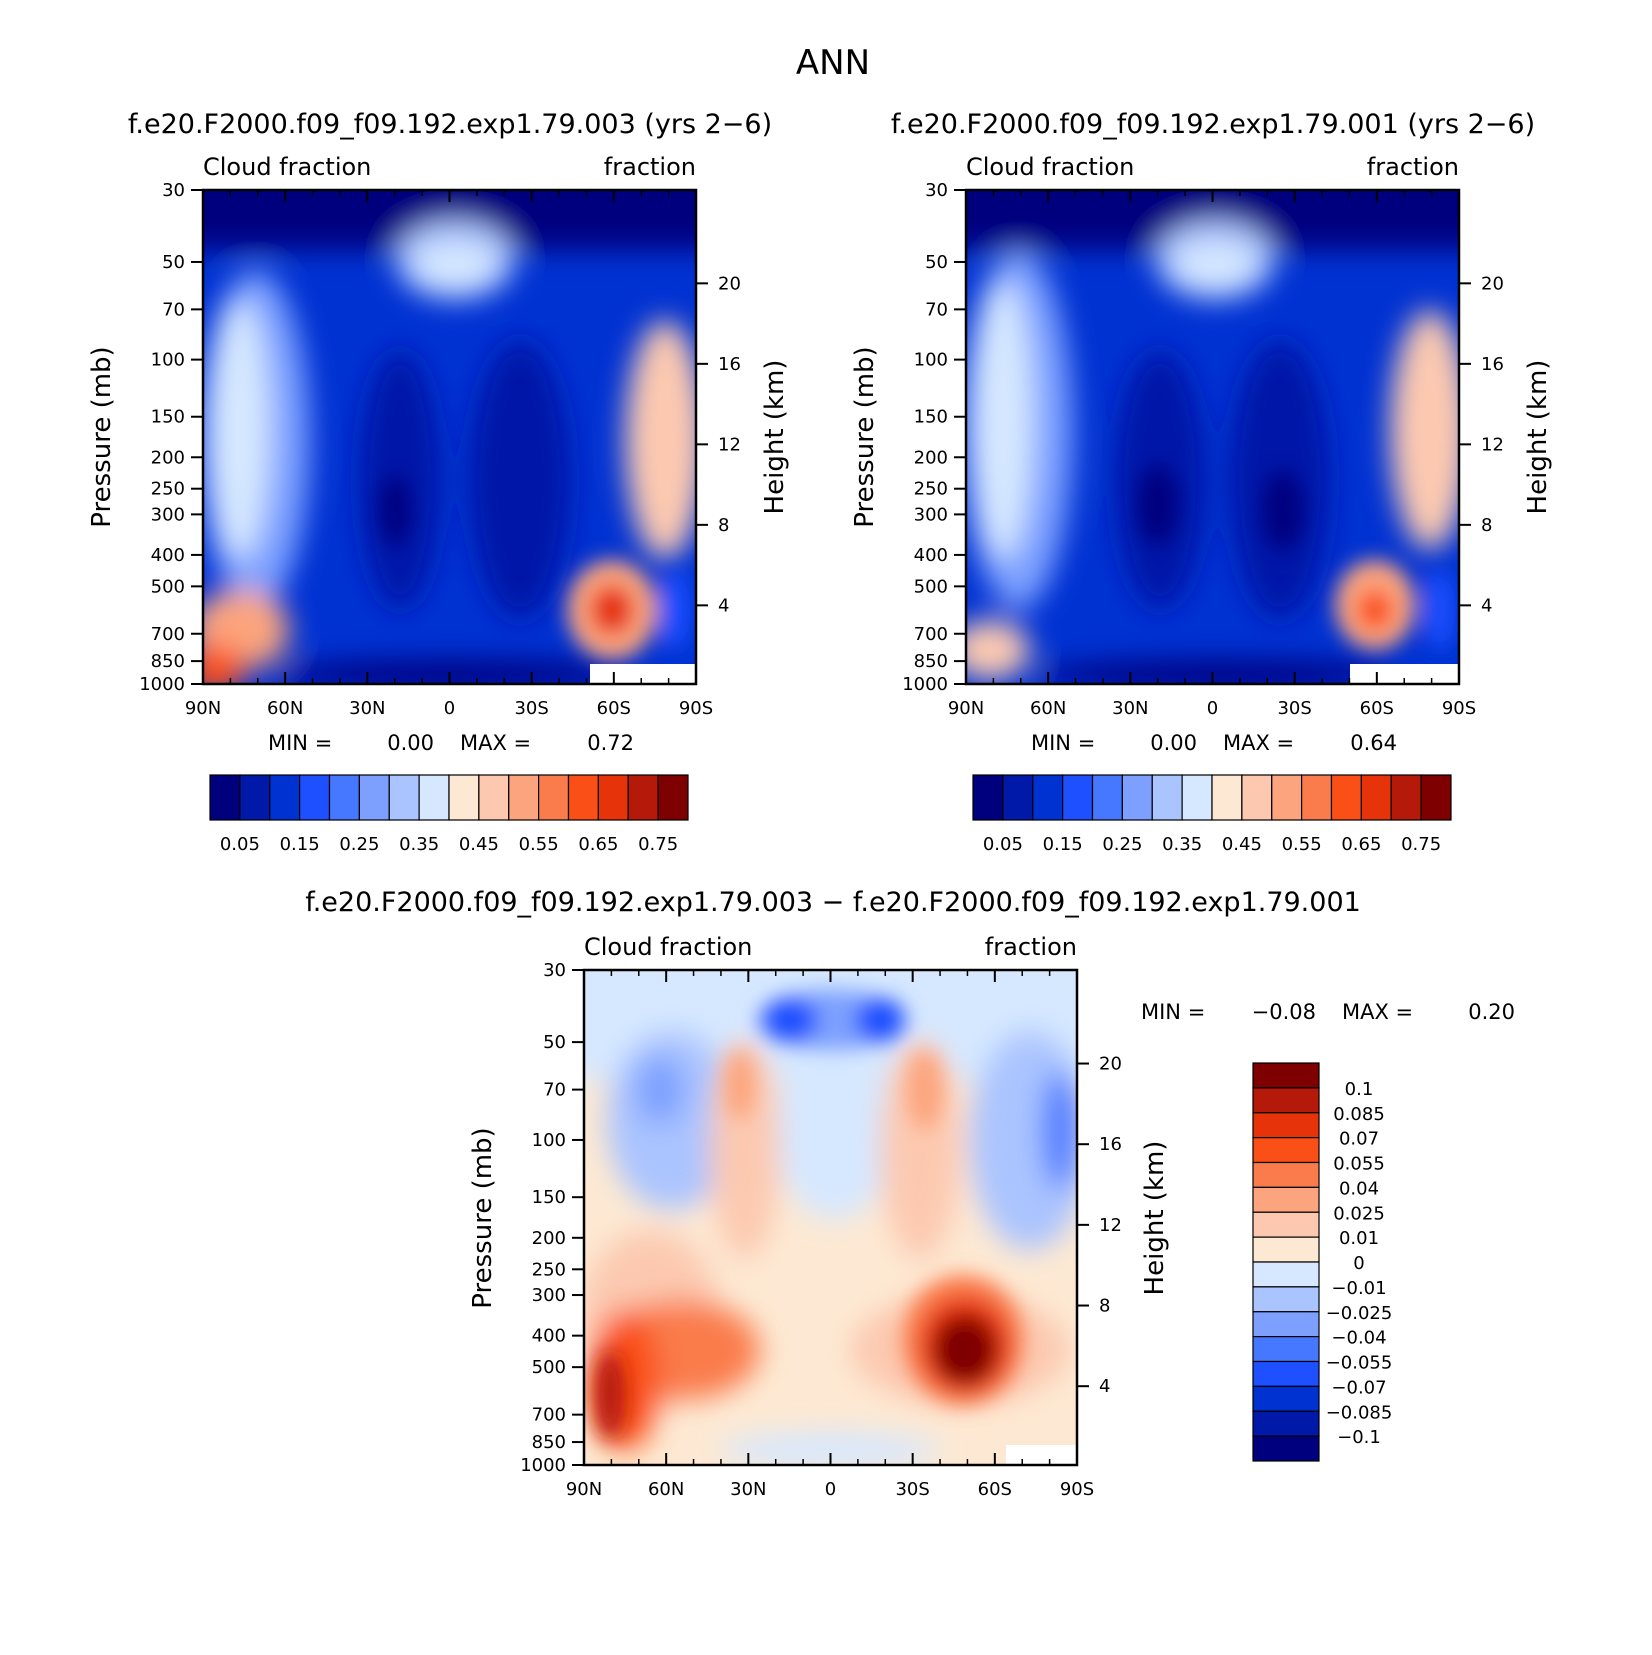  What do you see at coordinates (1359, 1313) in the screenshot?
I see `colorbar-label: −0.025` at bounding box center [1359, 1313].